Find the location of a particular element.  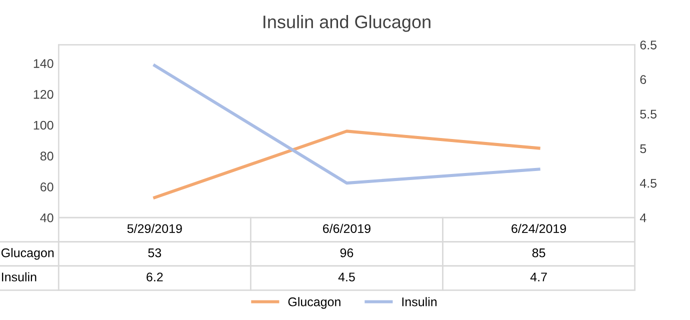

text: Glucagon is located at coordinates (27, 254).